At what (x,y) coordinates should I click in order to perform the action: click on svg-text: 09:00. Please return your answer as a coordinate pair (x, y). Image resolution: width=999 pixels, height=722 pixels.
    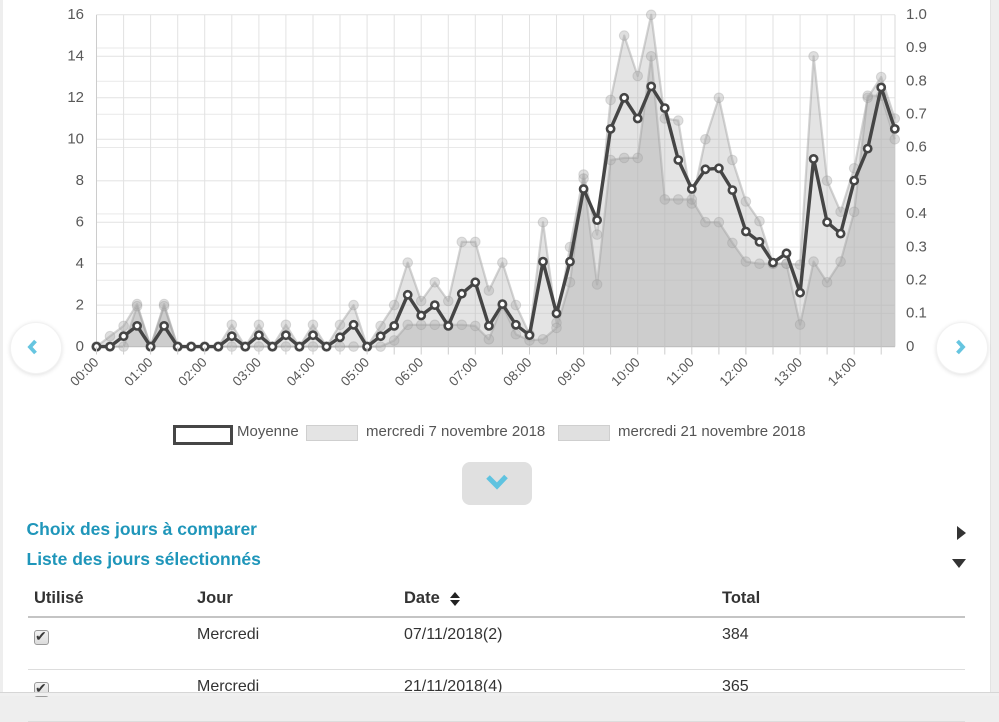
    Looking at the image, I should click on (571, 372).